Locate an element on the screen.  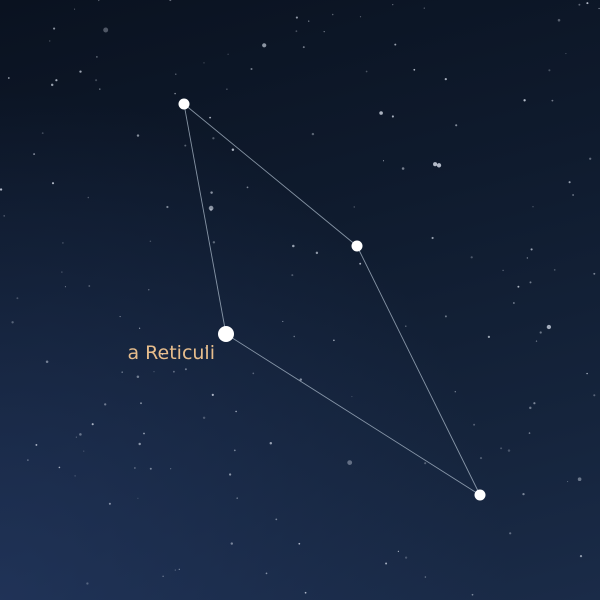
star-top is located at coordinates (184, 104).